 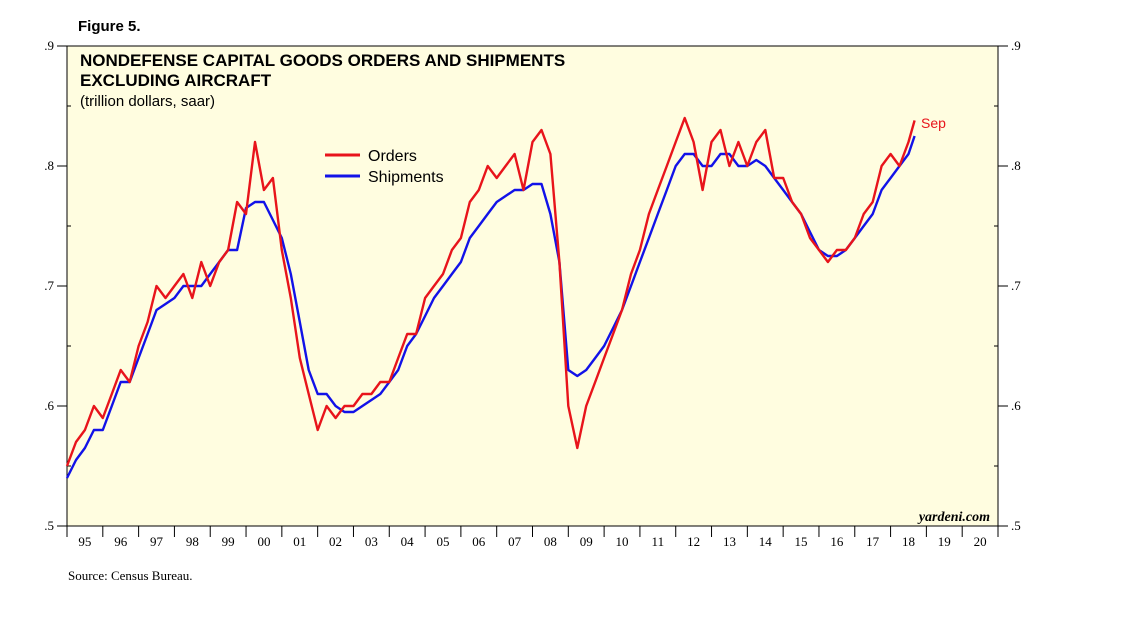 What do you see at coordinates (908, 541) in the screenshot?
I see `x-tick-label: 18` at bounding box center [908, 541].